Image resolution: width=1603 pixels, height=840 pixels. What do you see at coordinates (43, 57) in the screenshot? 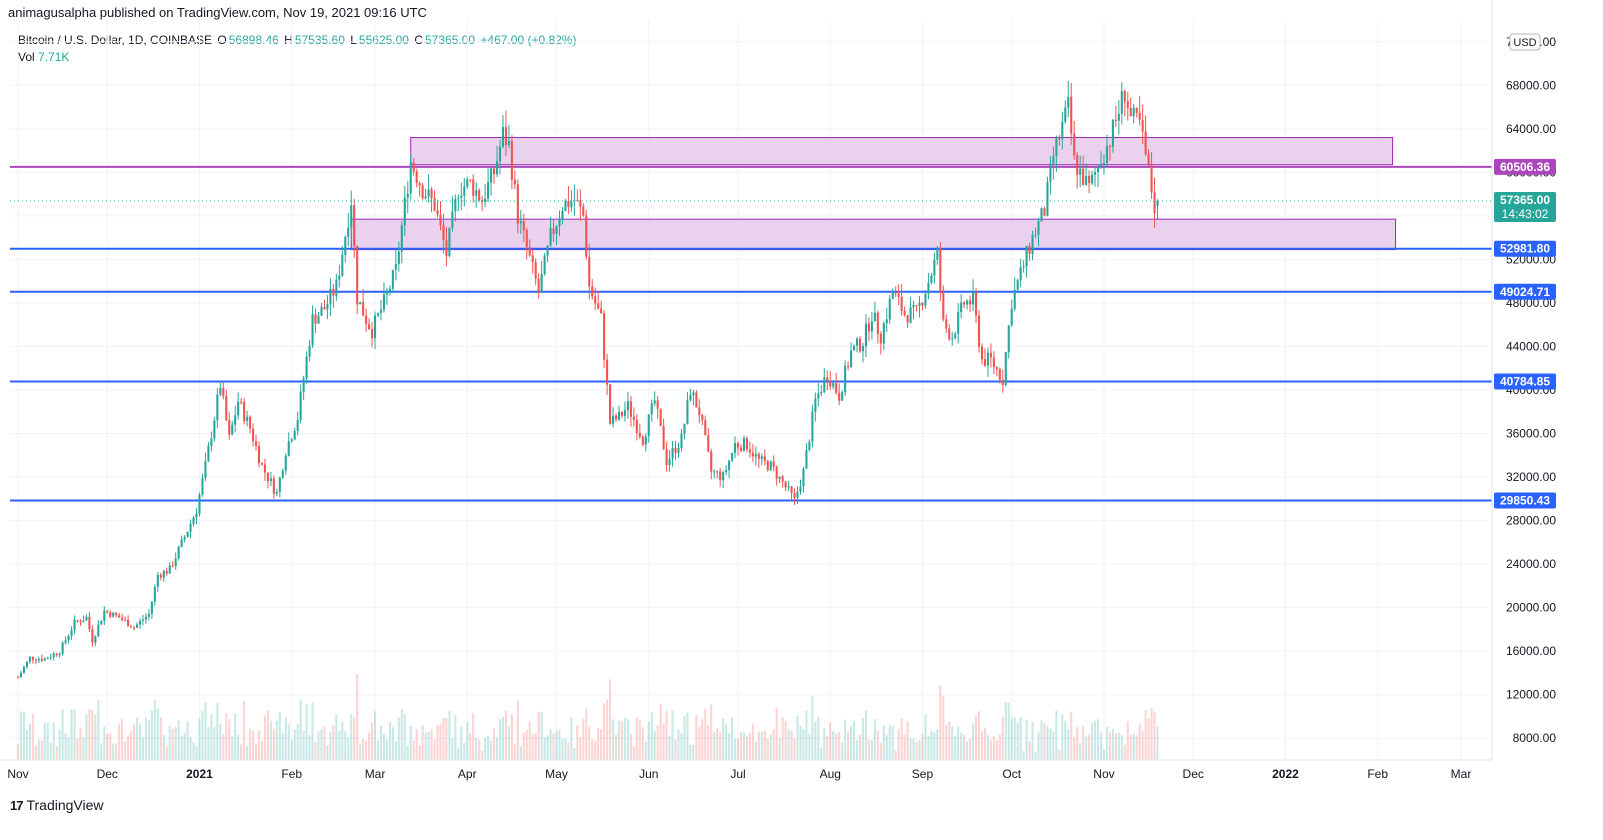
I see `volume-legend: Vol 7.71K` at bounding box center [43, 57].